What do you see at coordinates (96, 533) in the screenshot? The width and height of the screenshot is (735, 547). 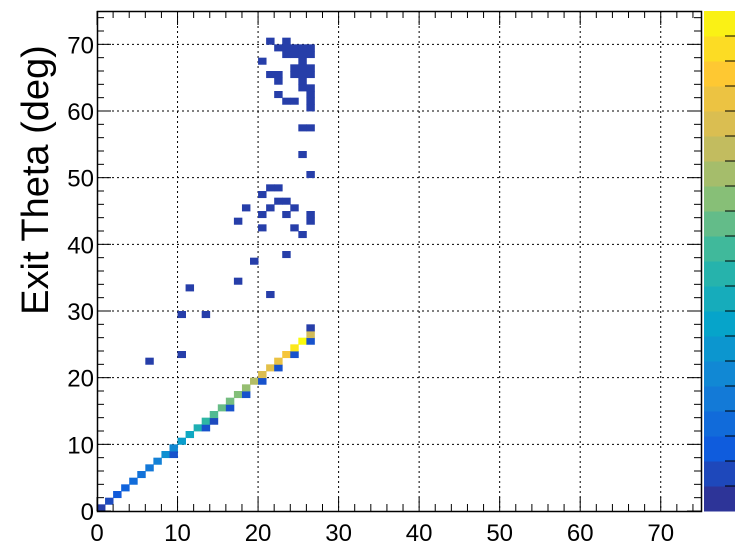 I see `x-tick-label-0: 0` at bounding box center [96, 533].